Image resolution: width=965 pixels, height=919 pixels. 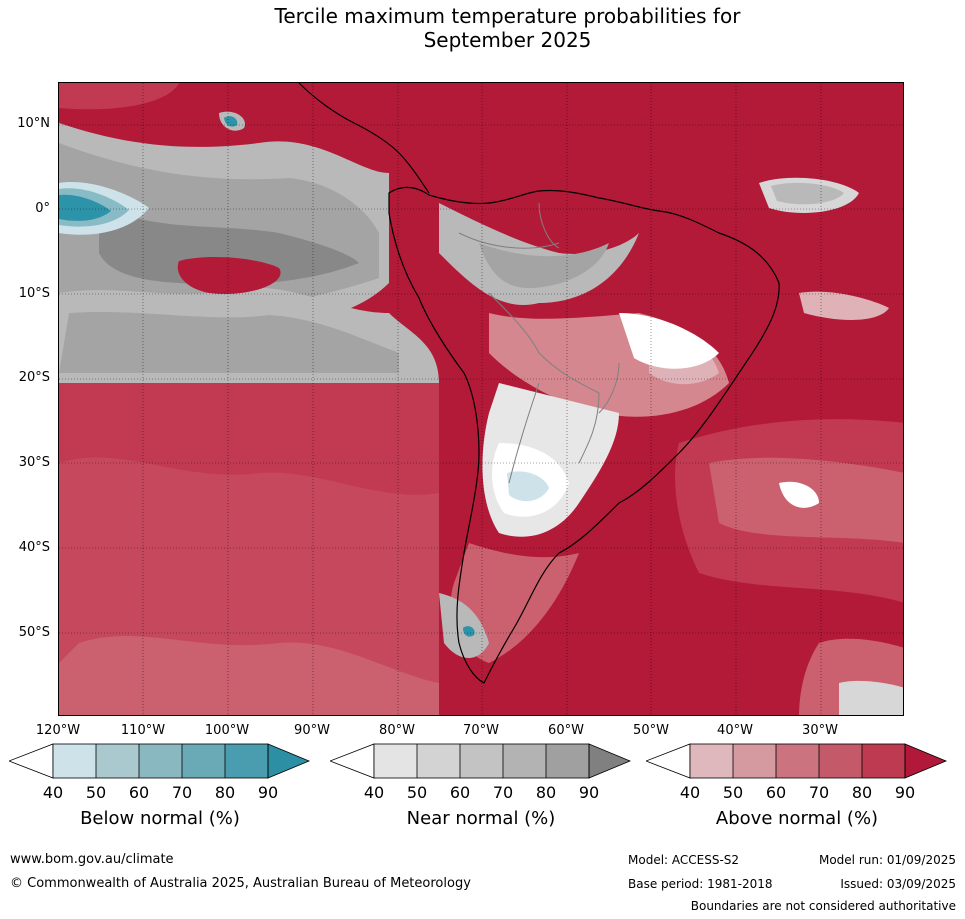 What do you see at coordinates (268, 792) in the screenshot?
I see `below-tick-90: 90` at bounding box center [268, 792].